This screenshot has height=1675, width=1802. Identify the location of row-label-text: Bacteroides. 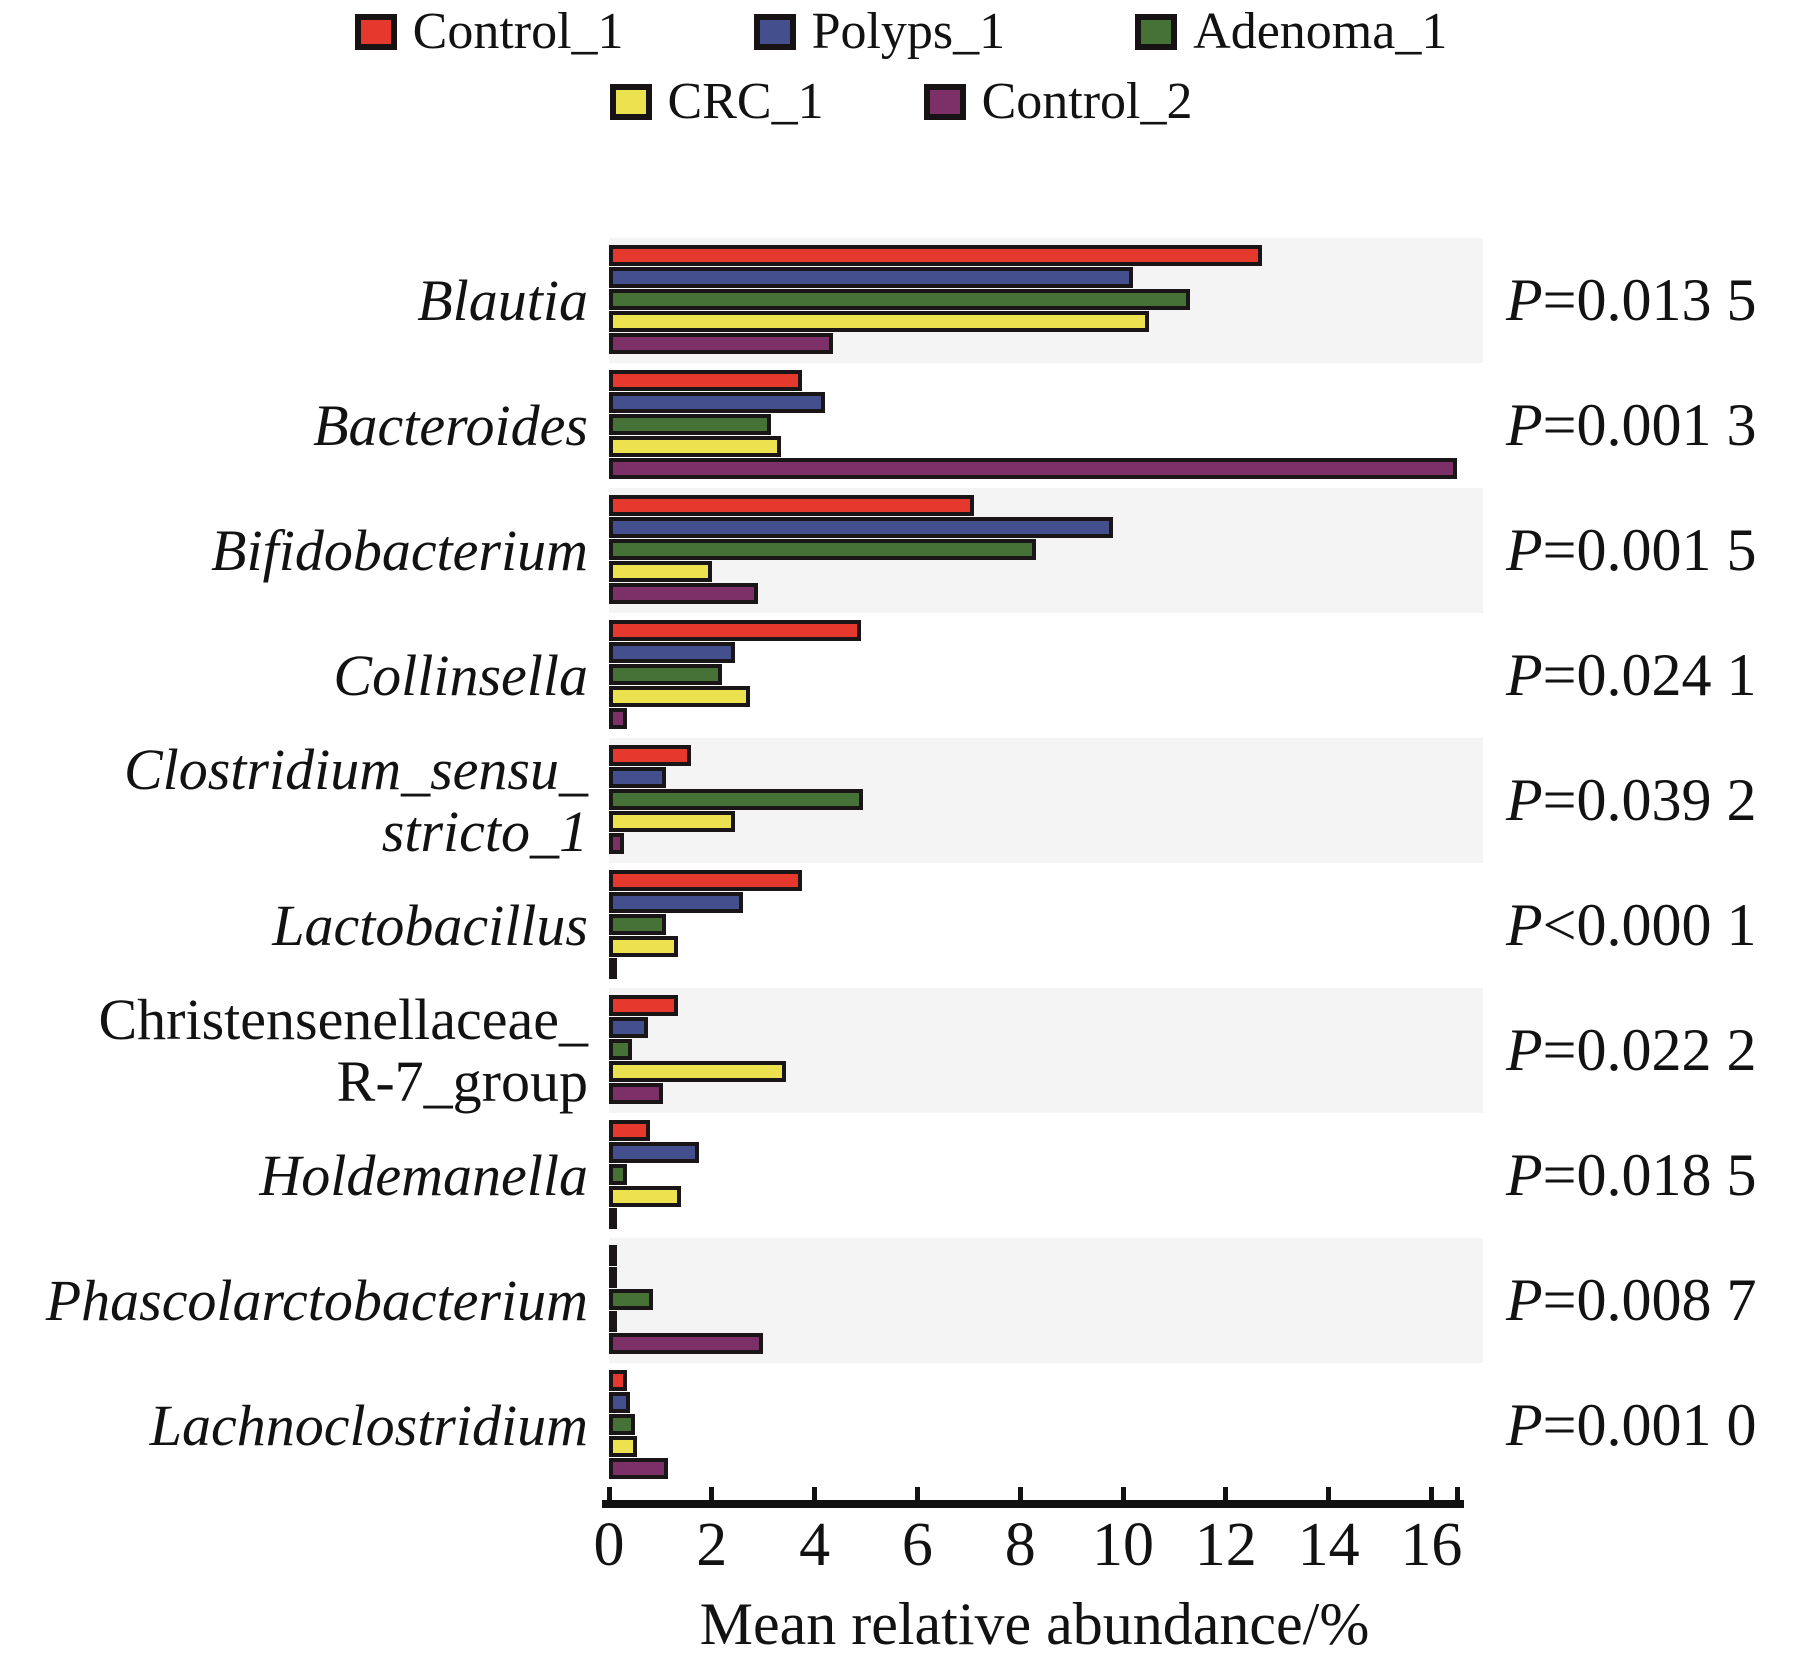
(450, 425).